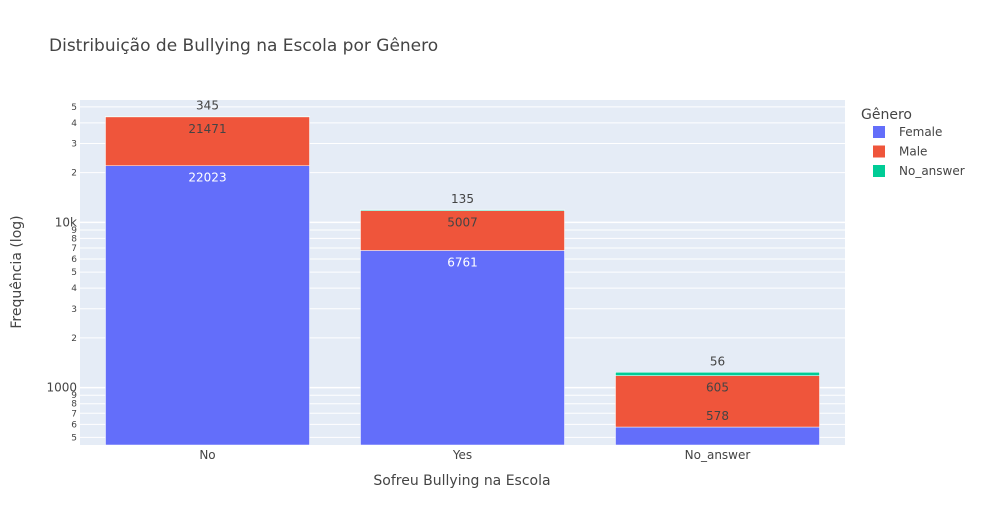 This screenshot has width=983, height=525. Describe the element at coordinates (462, 348) in the screenshot. I see `bar-female-yes` at that location.